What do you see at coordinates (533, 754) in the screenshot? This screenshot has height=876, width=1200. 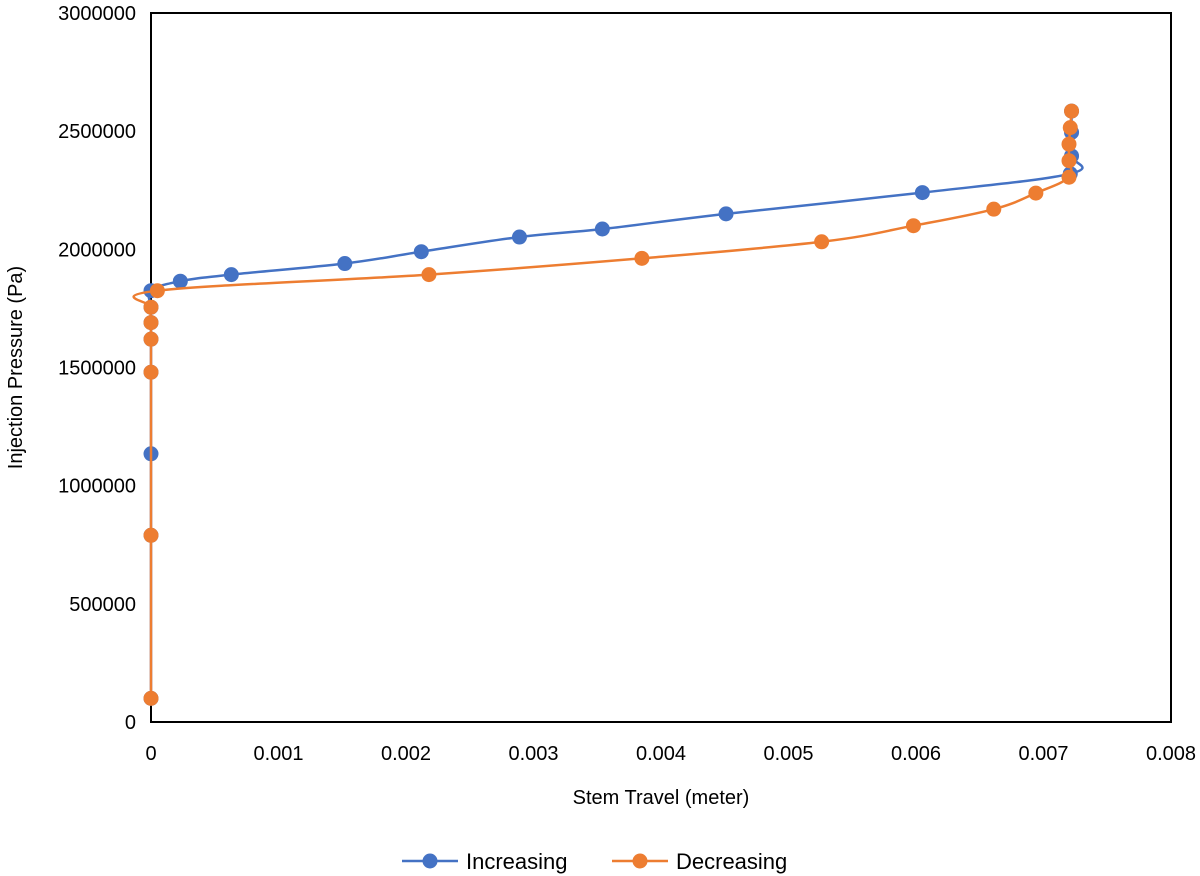 I see `x-tick-label: 0.003` at bounding box center [533, 754].